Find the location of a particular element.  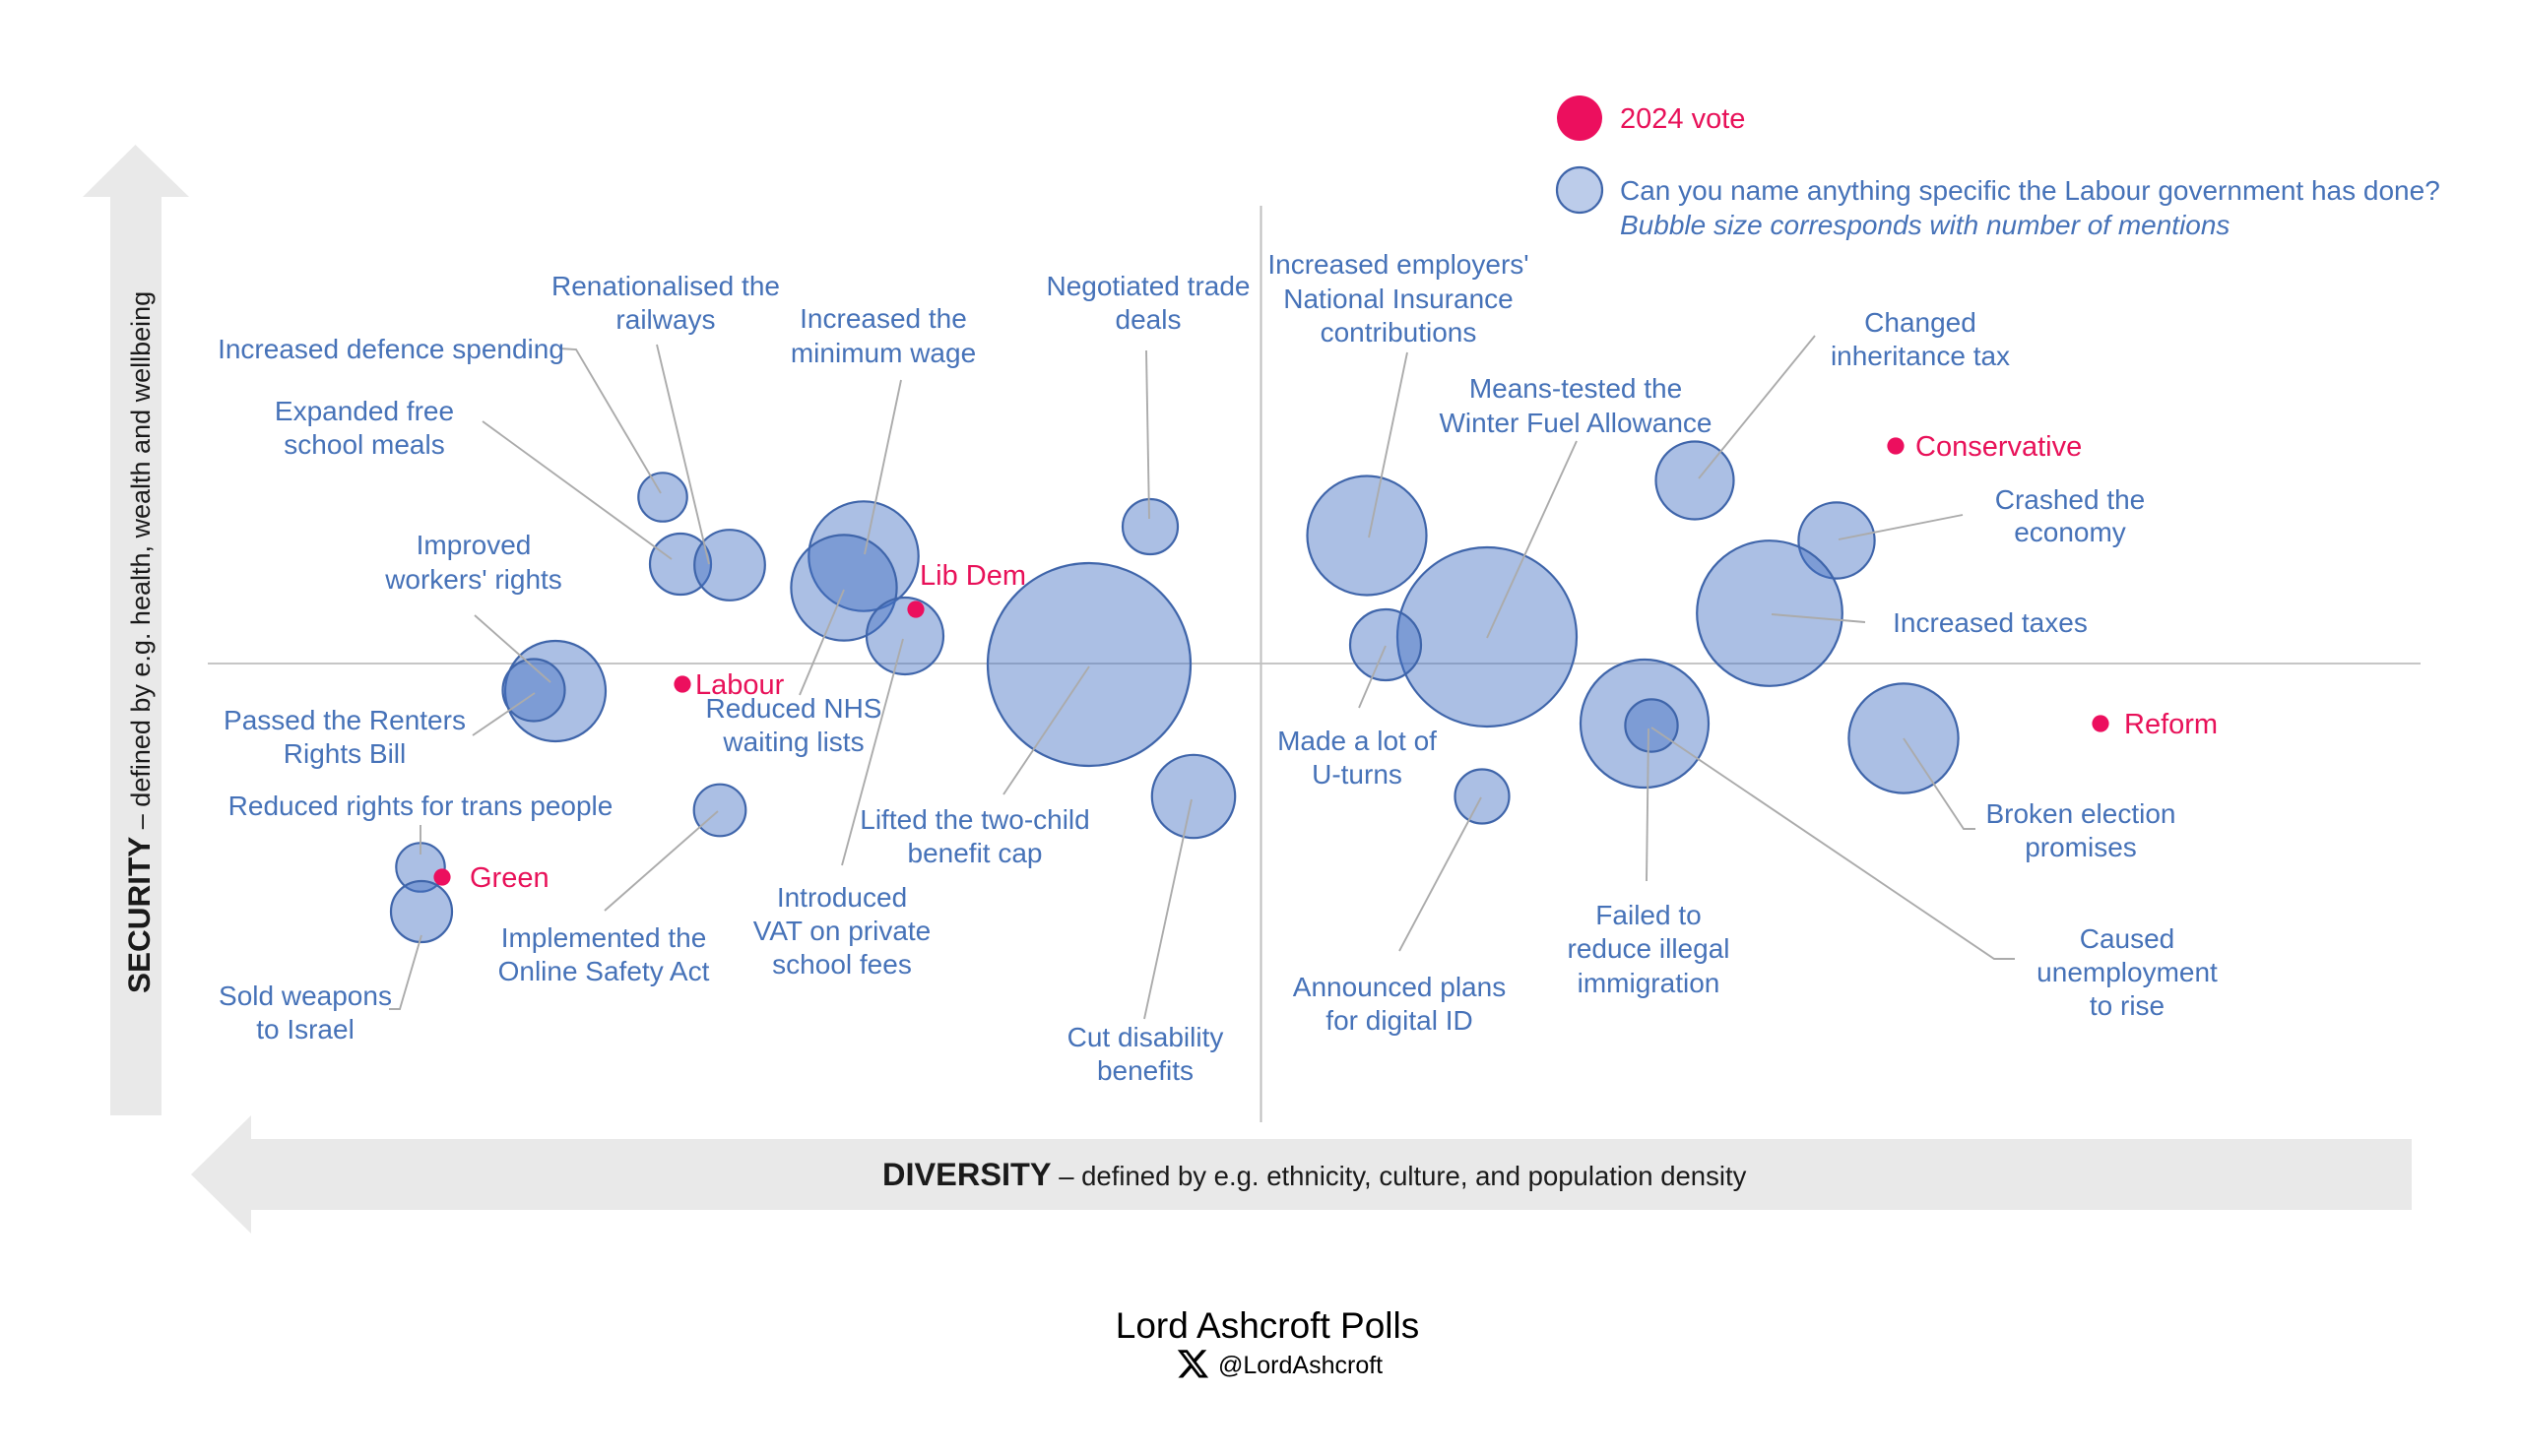

svg-text: Means-tested the is located at coordinates (1575, 388).